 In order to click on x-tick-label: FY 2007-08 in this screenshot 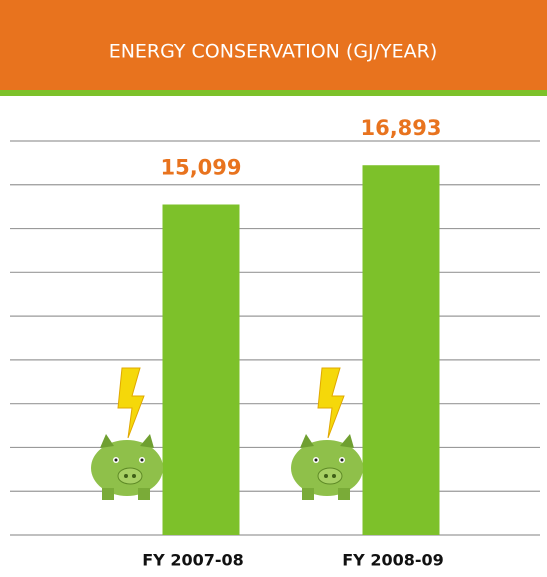, I will do `click(193, 560)`.